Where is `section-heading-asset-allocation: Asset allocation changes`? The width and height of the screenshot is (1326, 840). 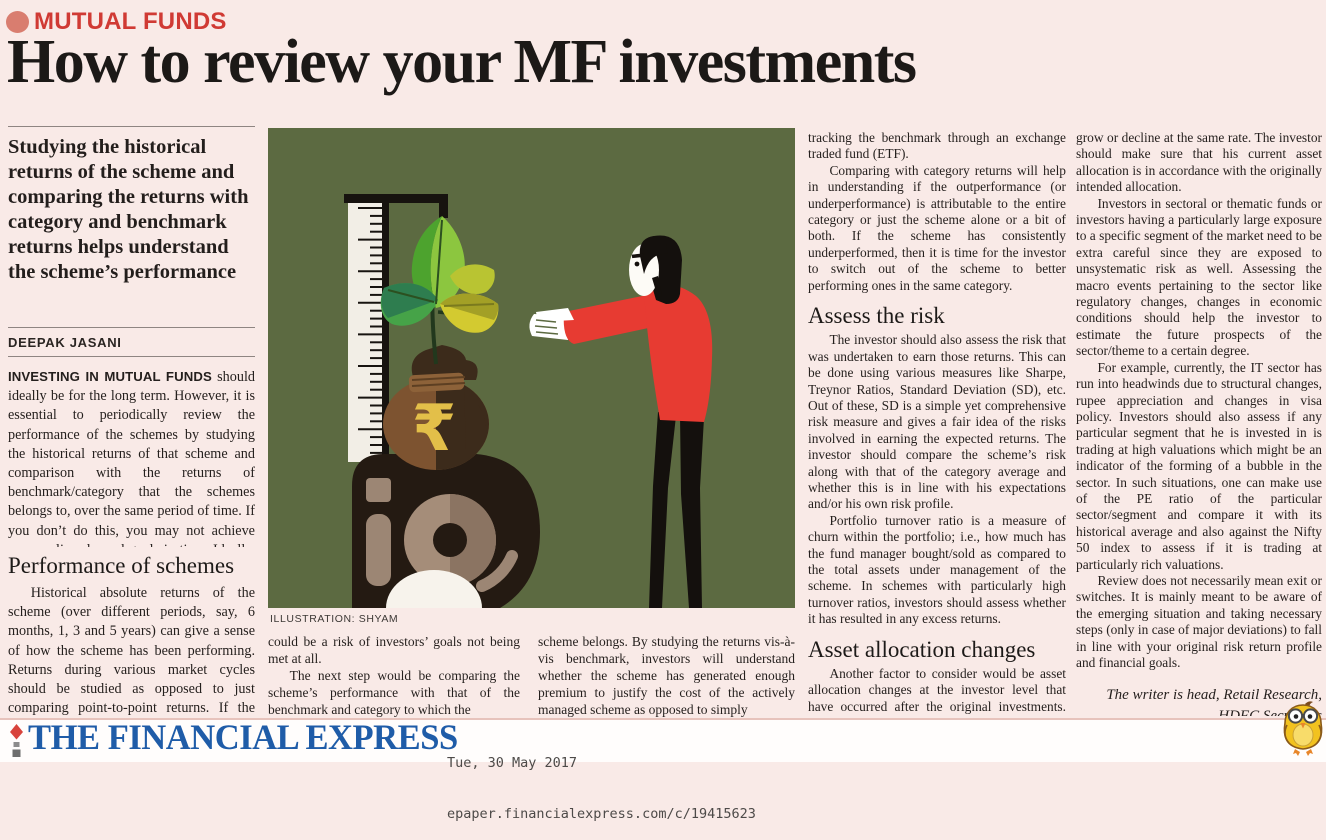 section-heading-asset-allocation: Asset allocation changes is located at coordinates (922, 649).